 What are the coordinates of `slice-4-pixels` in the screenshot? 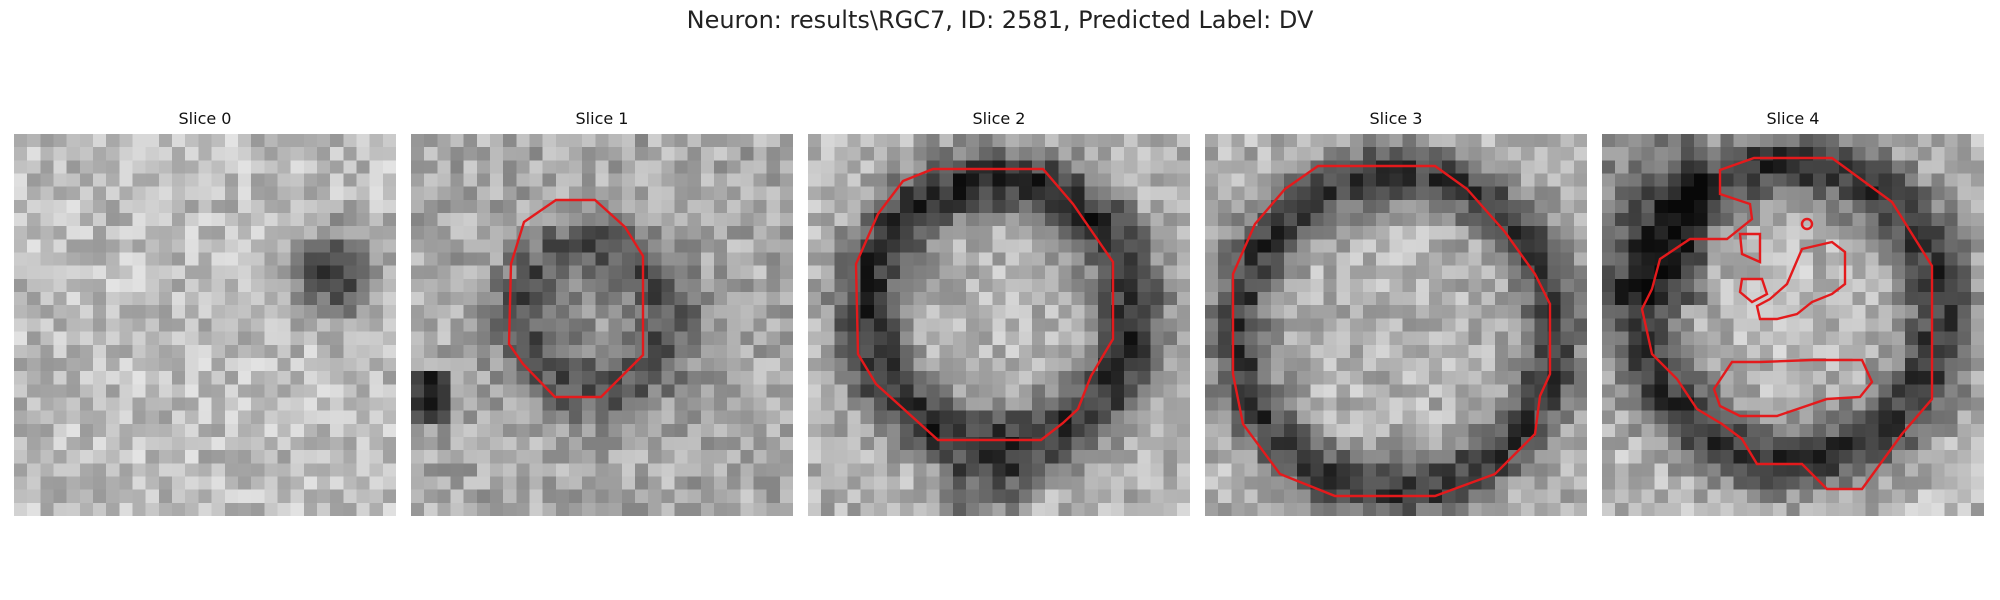 It's located at (1793, 325).